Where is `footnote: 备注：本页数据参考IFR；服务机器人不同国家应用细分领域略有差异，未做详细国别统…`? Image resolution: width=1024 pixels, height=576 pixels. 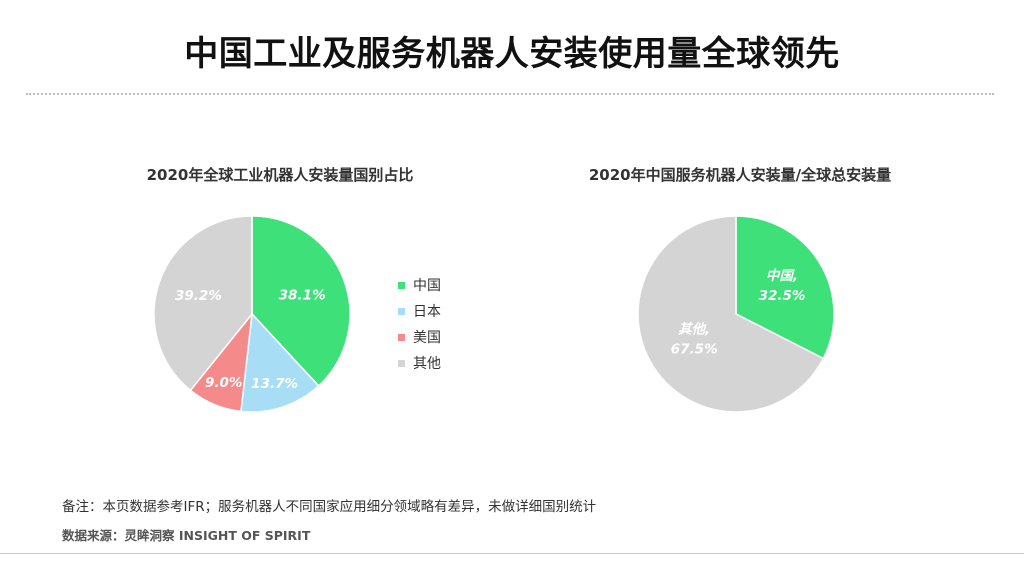 footnote: 备注：本页数据参考IFR；服务机器人不同国家应用细分领域略有差异，未做详细国别统… is located at coordinates (329, 507).